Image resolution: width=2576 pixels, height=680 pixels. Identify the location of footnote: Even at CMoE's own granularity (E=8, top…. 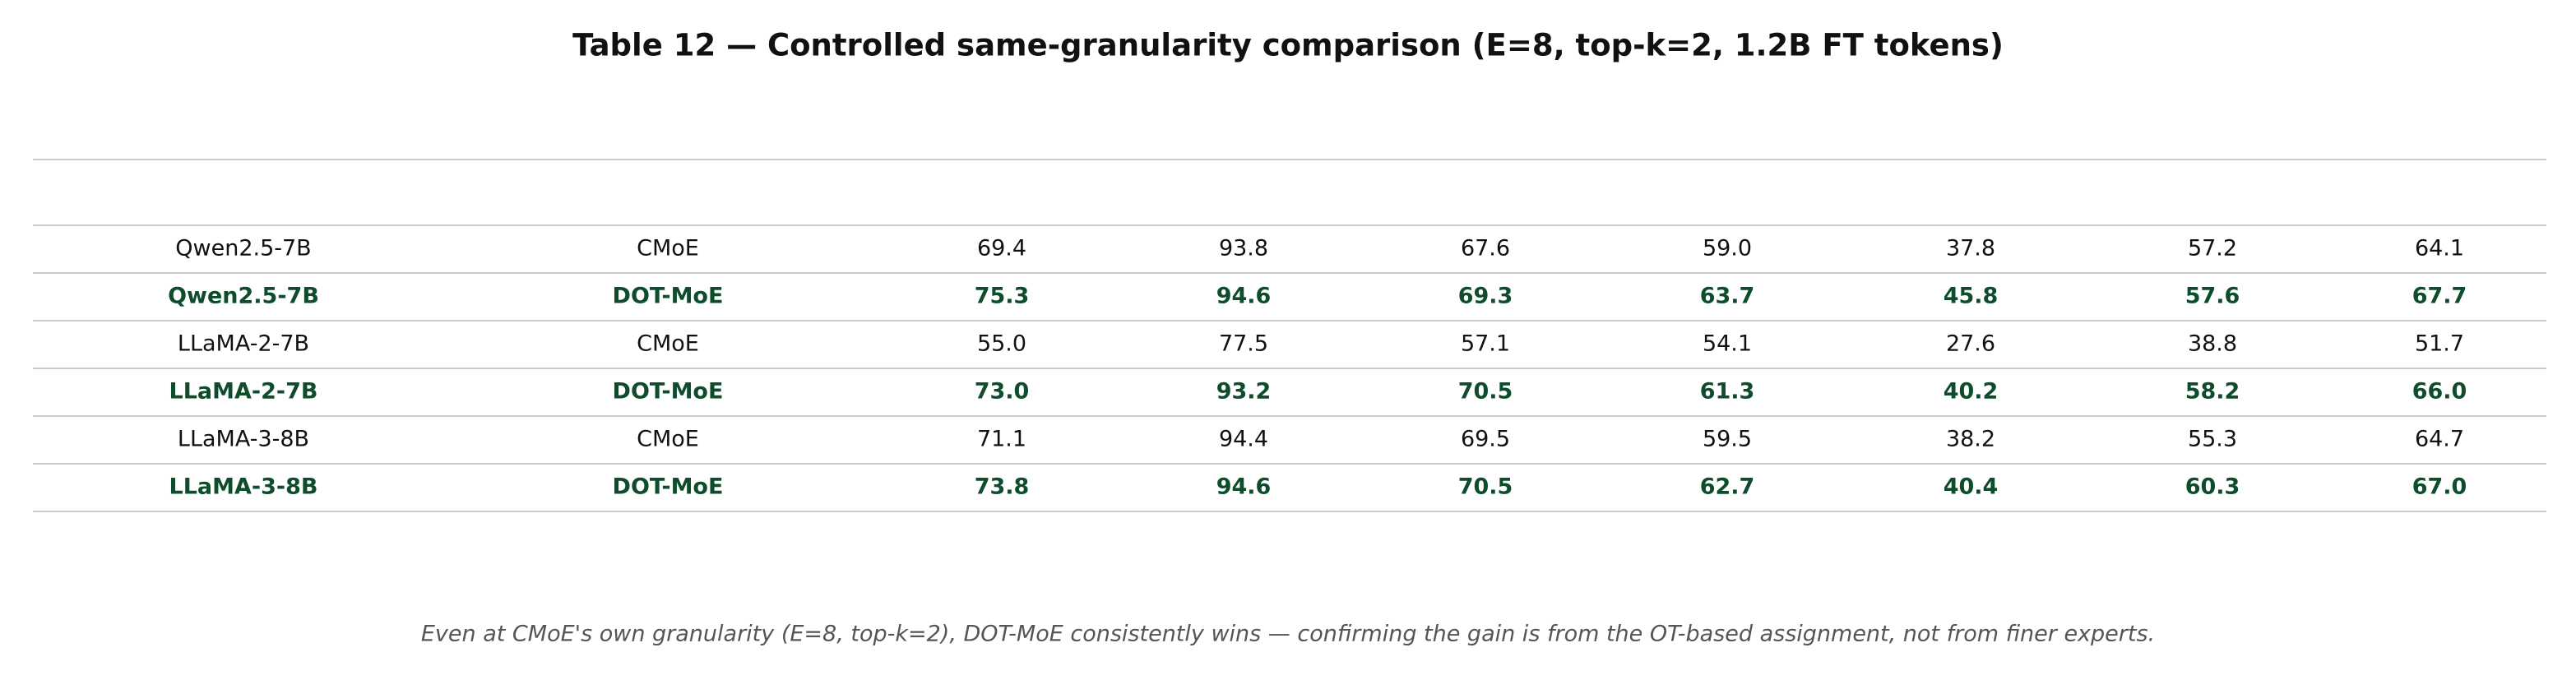
(1288, 634).